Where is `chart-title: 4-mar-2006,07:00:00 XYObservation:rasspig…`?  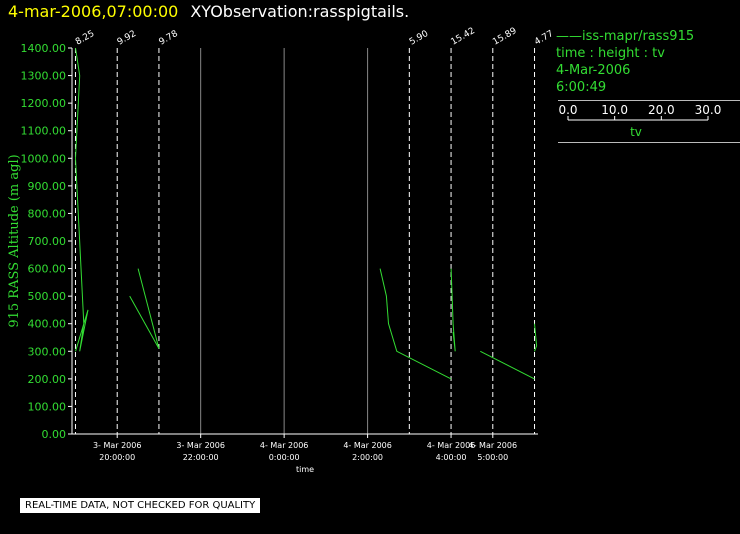
chart-title: 4-mar-2006,07:00:00 XYObservation:rasspig… is located at coordinates (208, 11).